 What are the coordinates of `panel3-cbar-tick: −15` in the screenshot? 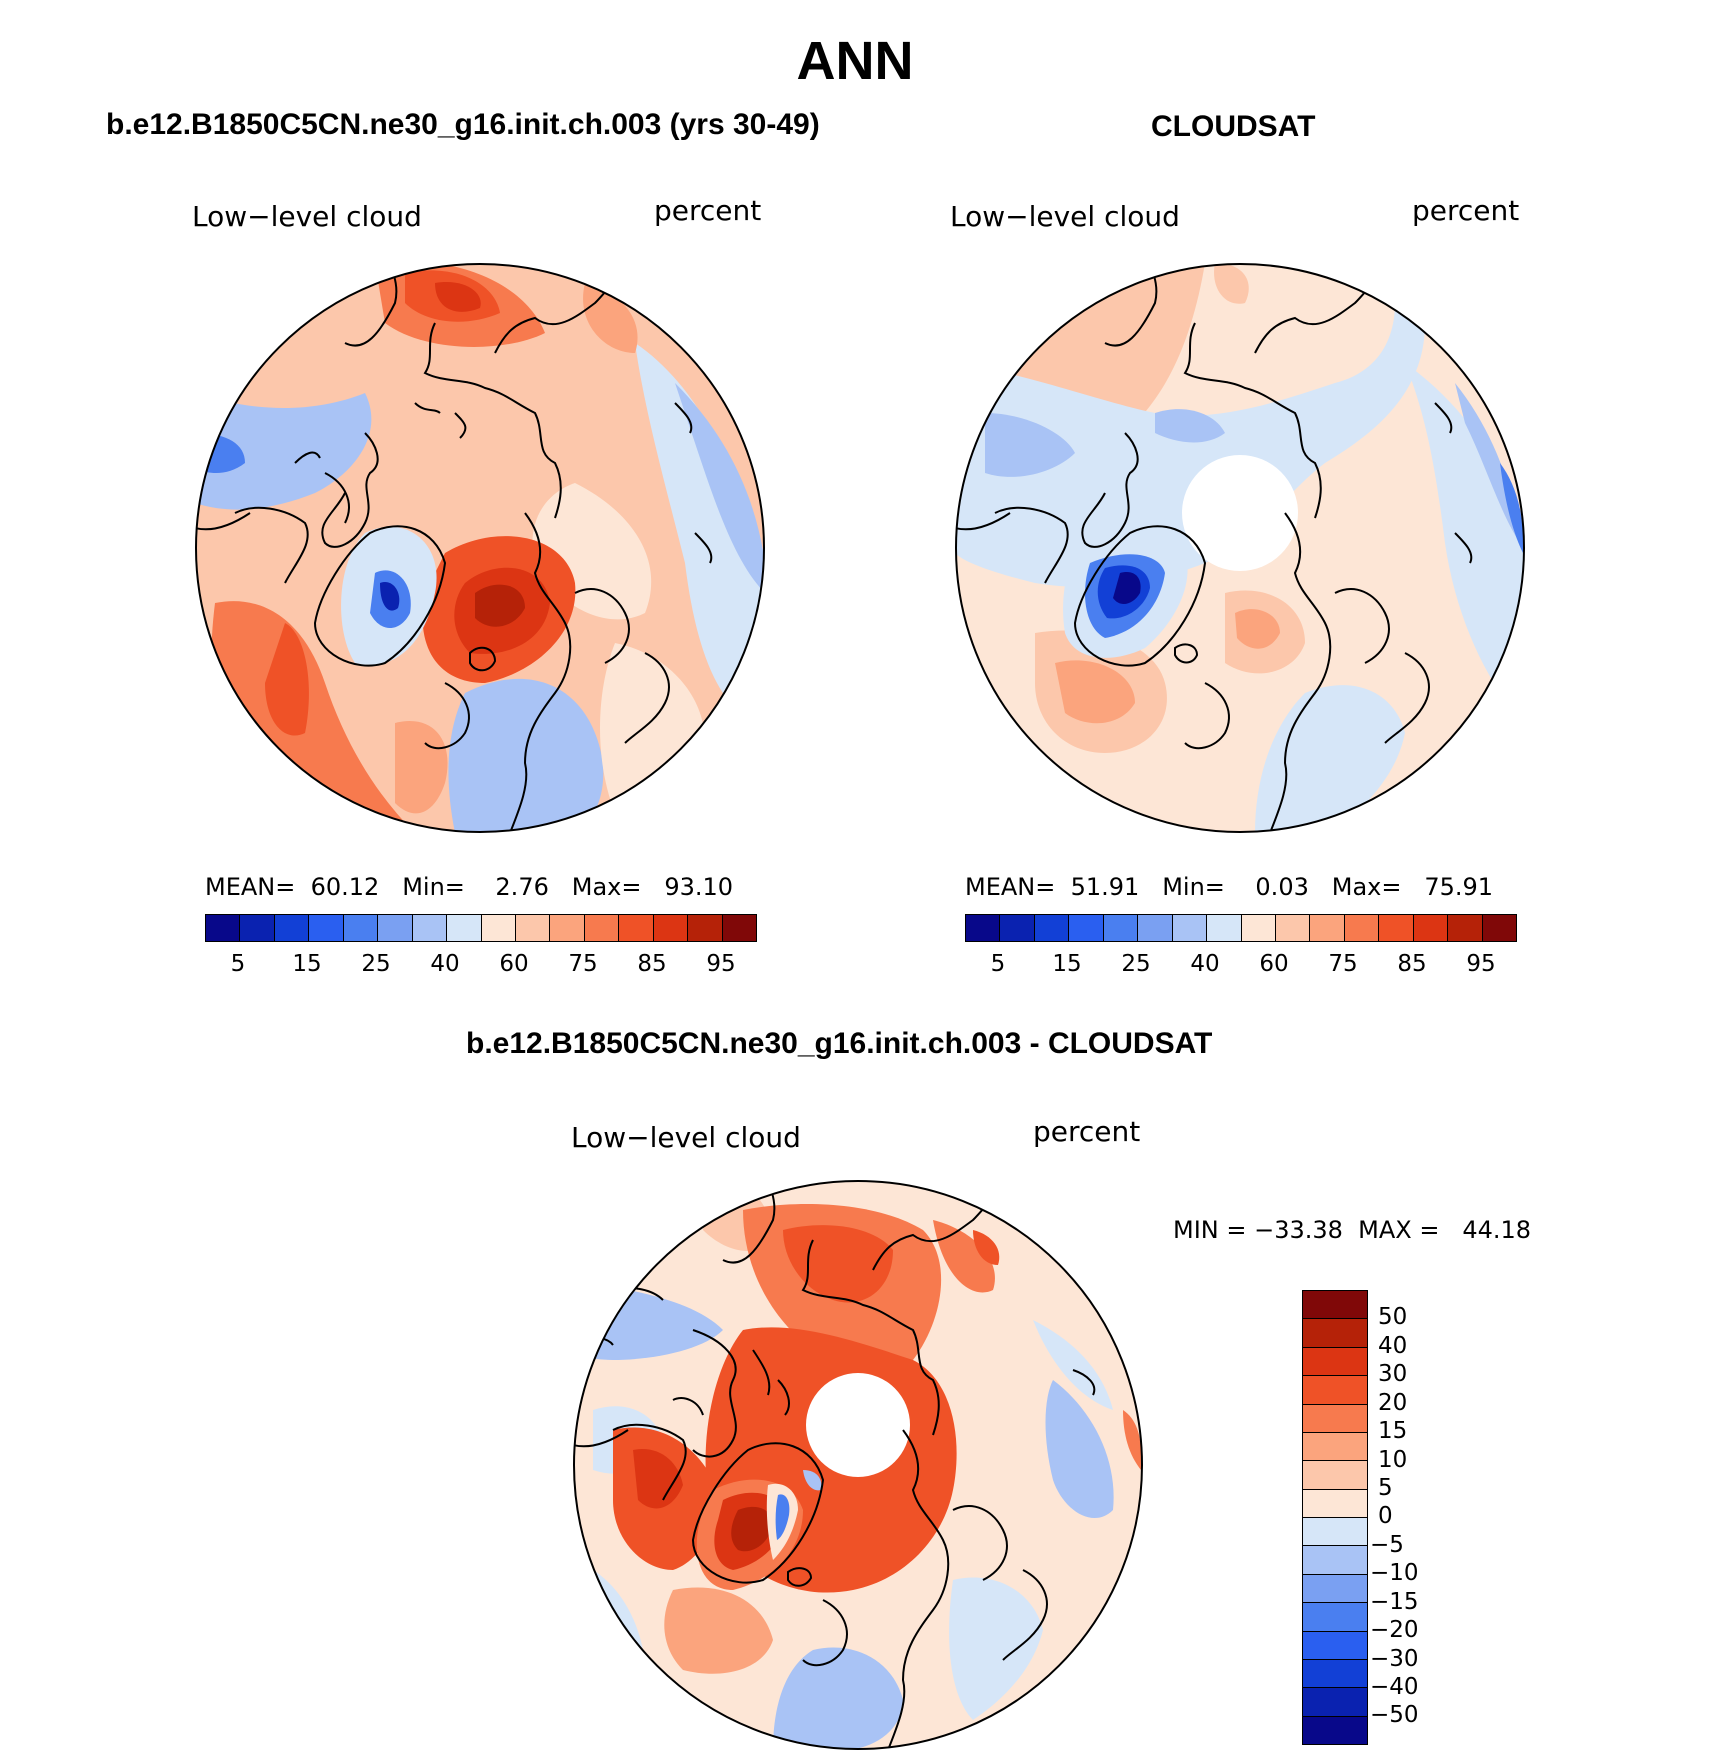 It's located at (1394, 1602).